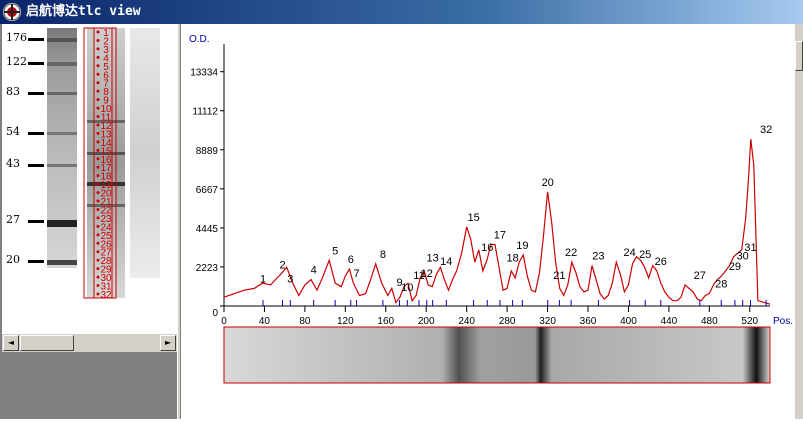 The height and width of the screenshot is (423, 803). What do you see at coordinates (750, 248) in the screenshot?
I see `peak-label: 31` at bounding box center [750, 248].